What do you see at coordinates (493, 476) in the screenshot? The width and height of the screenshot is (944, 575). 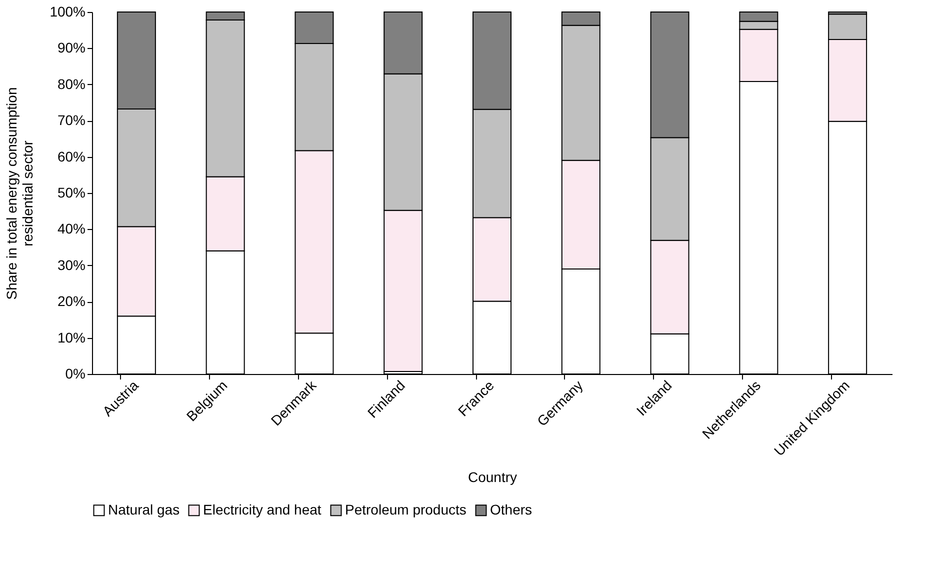 I see `x-axis-title: Country` at bounding box center [493, 476].